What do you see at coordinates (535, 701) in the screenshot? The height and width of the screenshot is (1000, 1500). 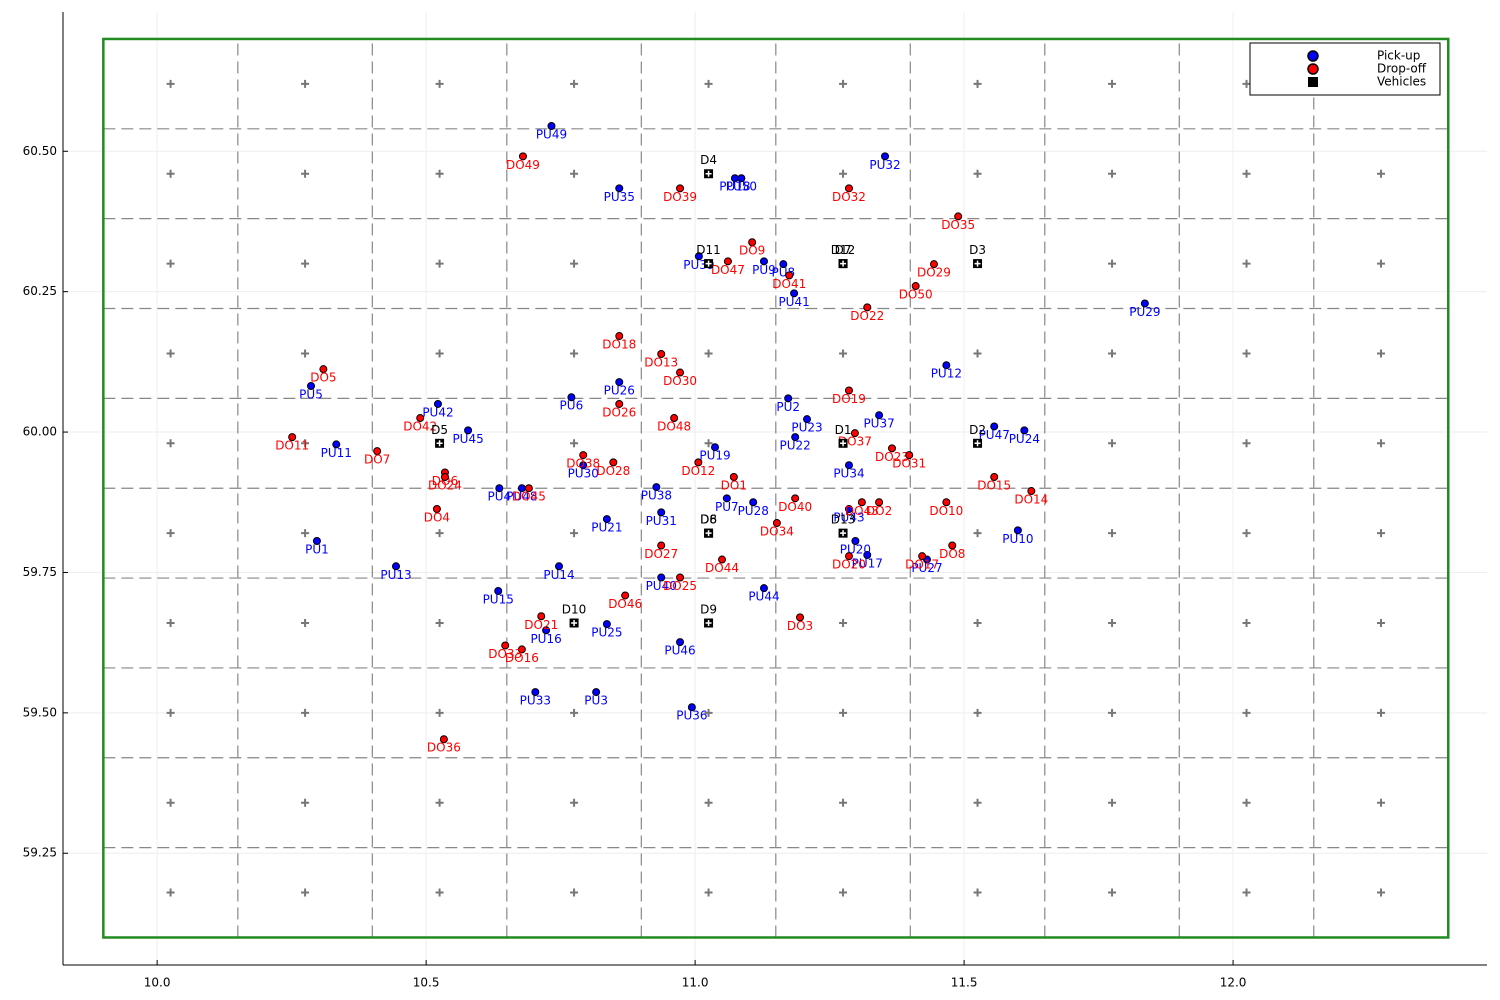 I see `point-label: PU33` at bounding box center [535, 701].